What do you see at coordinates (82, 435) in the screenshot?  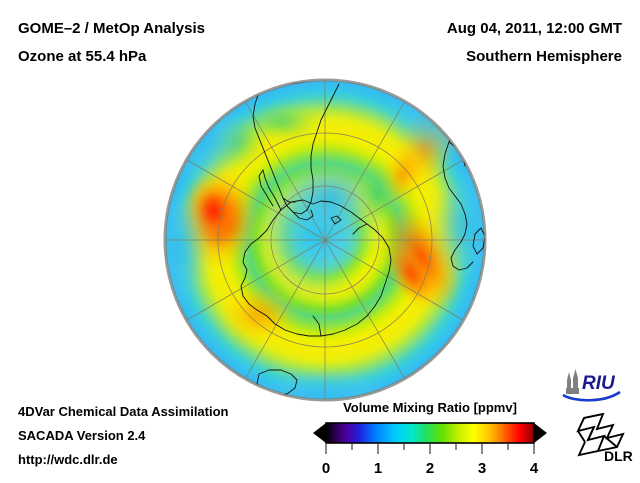 I see `version-label: SACADA Version 2.4` at bounding box center [82, 435].